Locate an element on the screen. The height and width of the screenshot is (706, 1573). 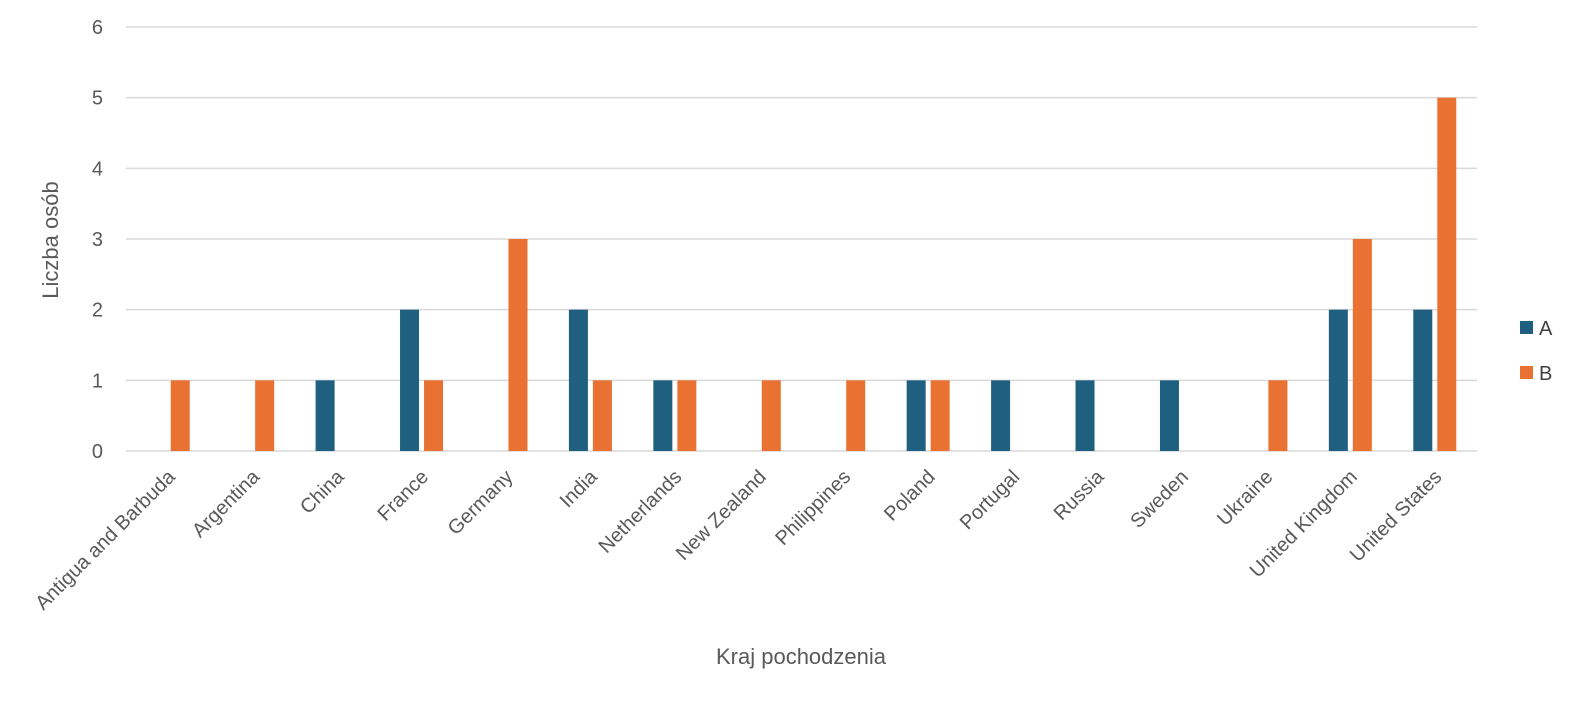
legend-label: A is located at coordinates (1546, 329).